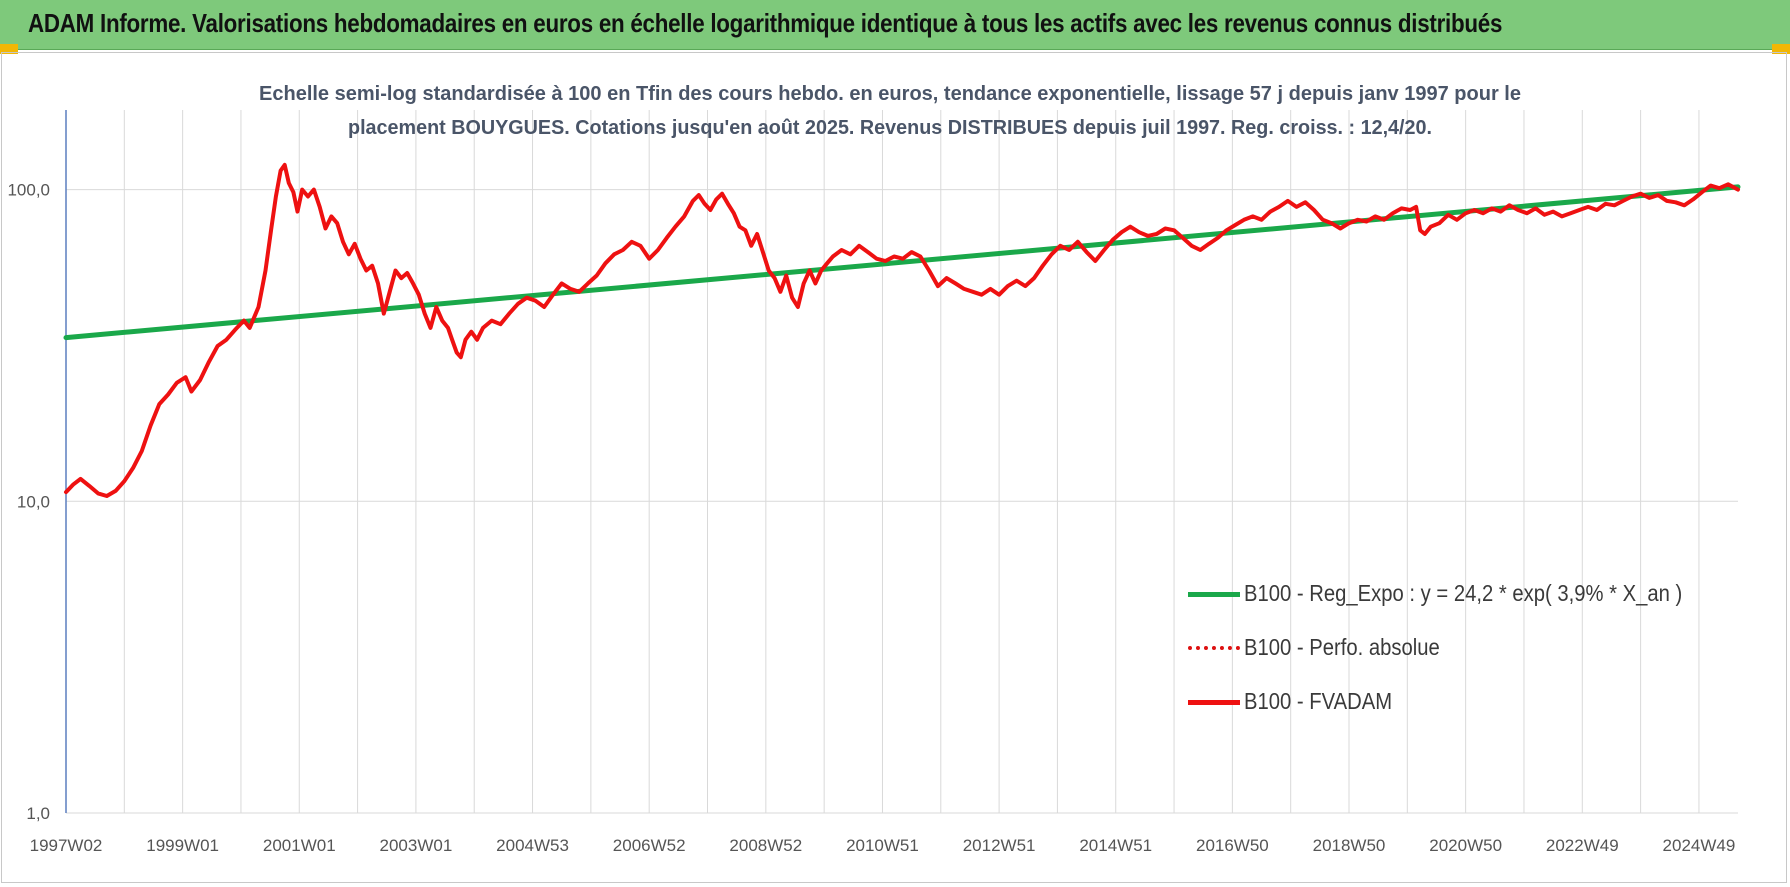  Describe the element at coordinates (28, 190) in the screenshot. I see `y-tick-label: 100,0` at that location.